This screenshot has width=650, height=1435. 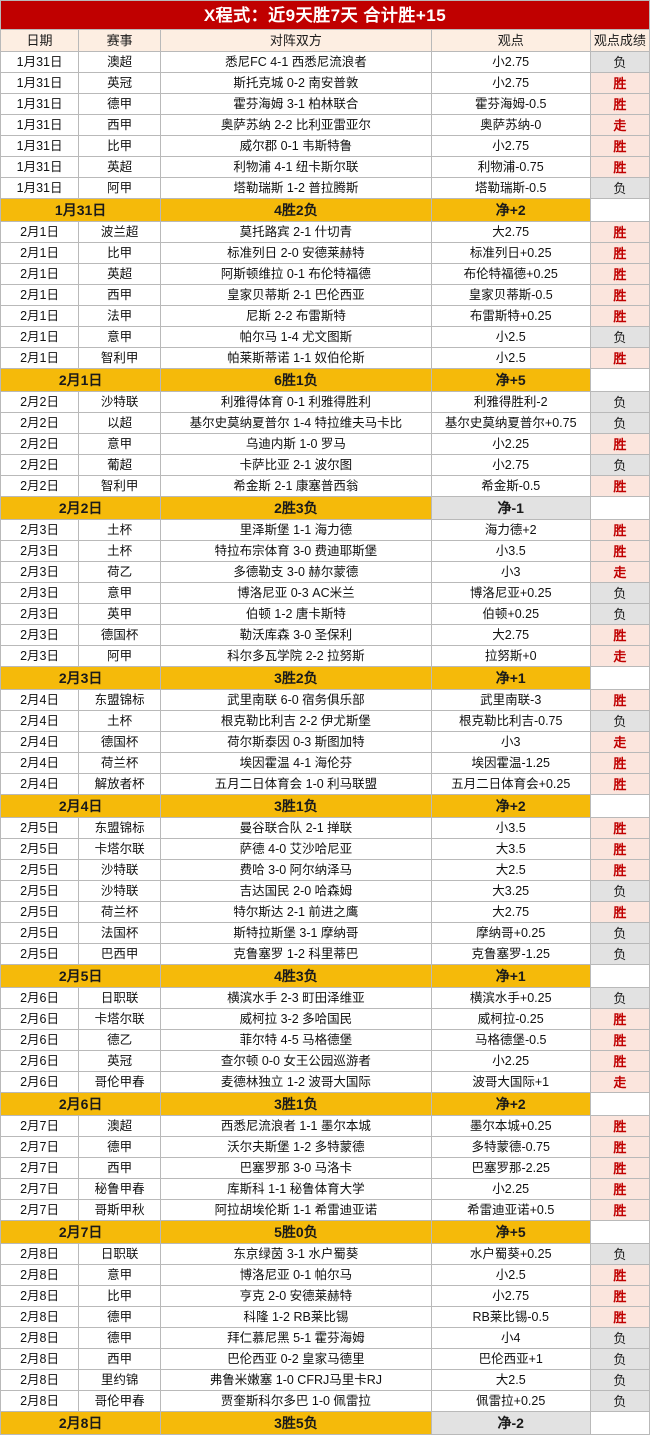 I want to click on cell-match: 沃尔夫斯堡 1-2 多特蒙德, so click(x=296, y=1147).